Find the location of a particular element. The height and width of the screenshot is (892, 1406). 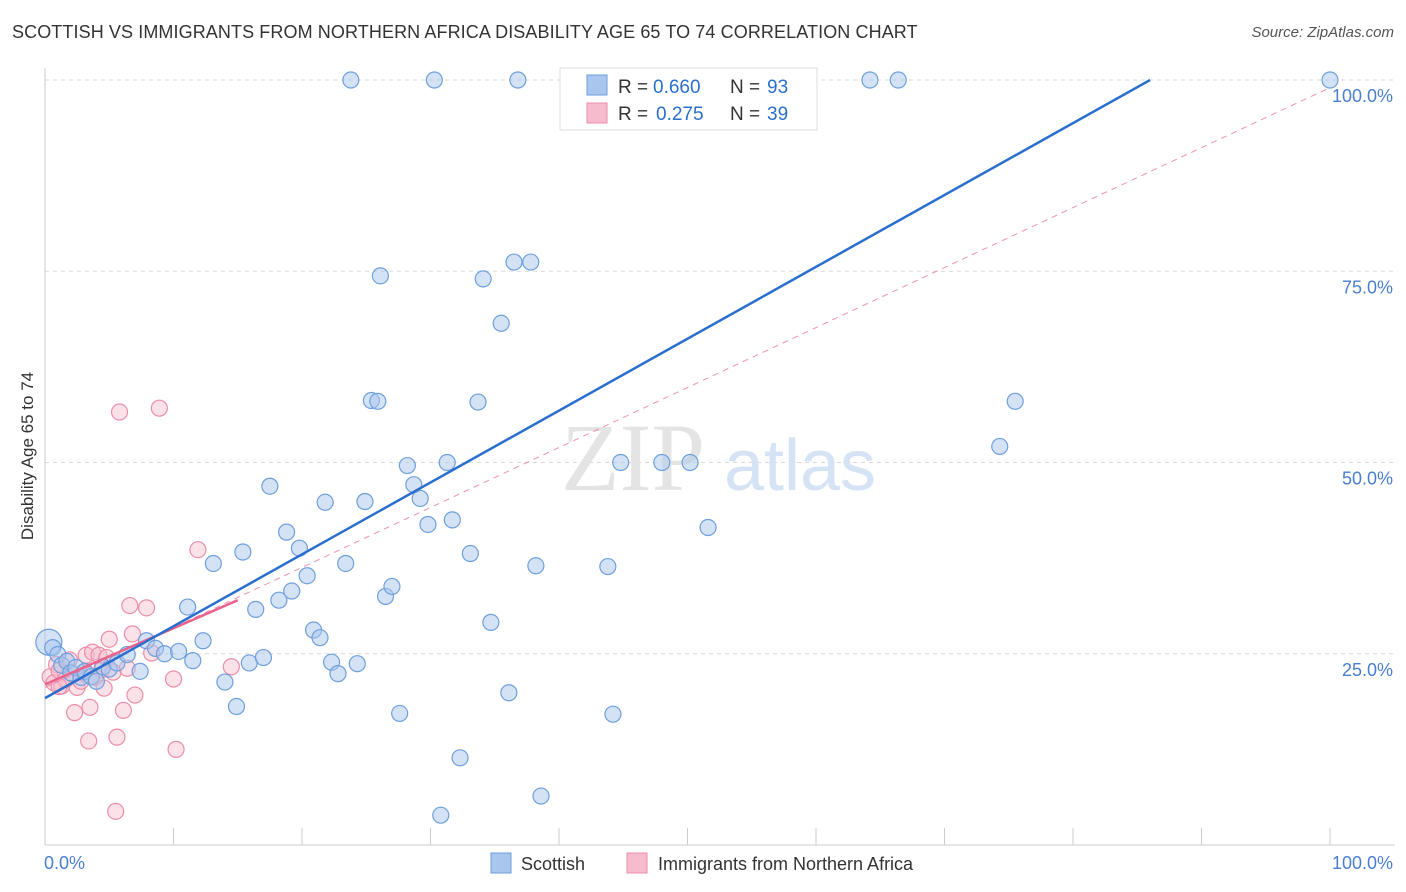

legend-label-scottish: Scottish is located at coordinates (553, 864).